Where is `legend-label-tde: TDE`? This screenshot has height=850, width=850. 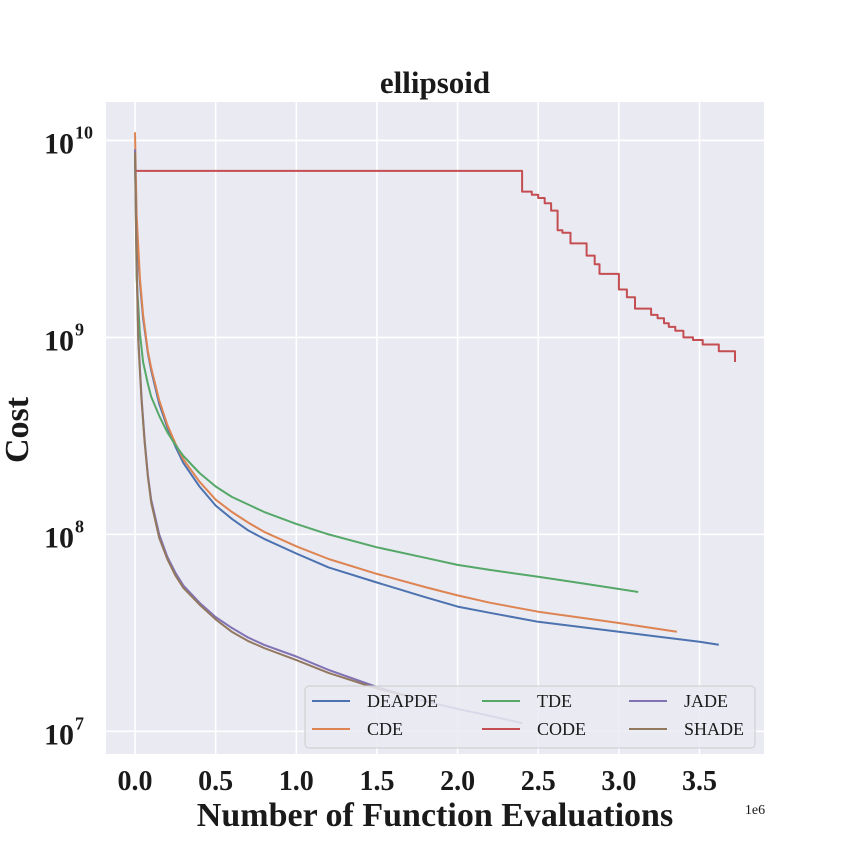
legend-label-tde: TDE is located at coordinates (554, 701).